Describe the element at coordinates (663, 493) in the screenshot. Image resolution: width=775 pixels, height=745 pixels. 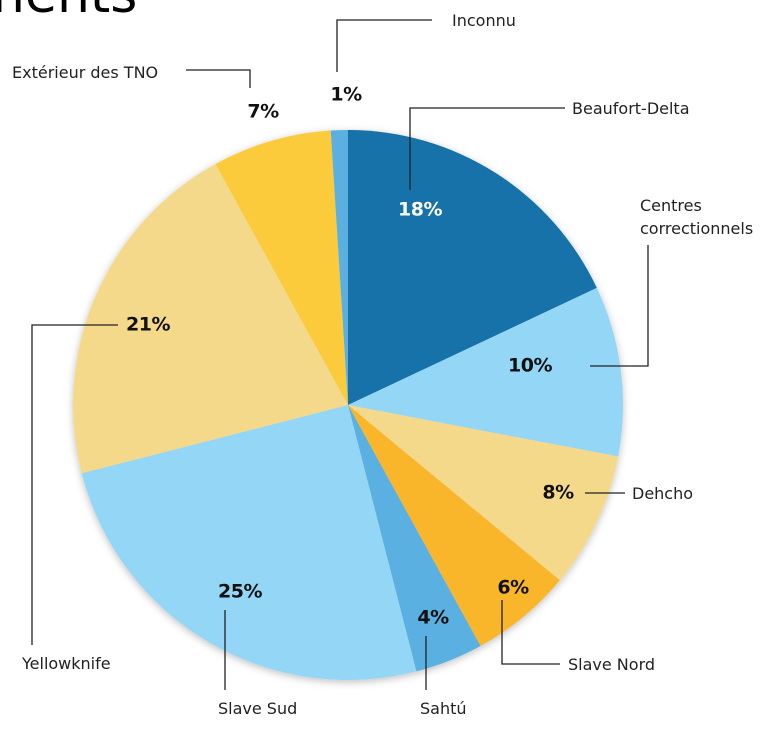
I see `category-label: Dehcho` at that location.